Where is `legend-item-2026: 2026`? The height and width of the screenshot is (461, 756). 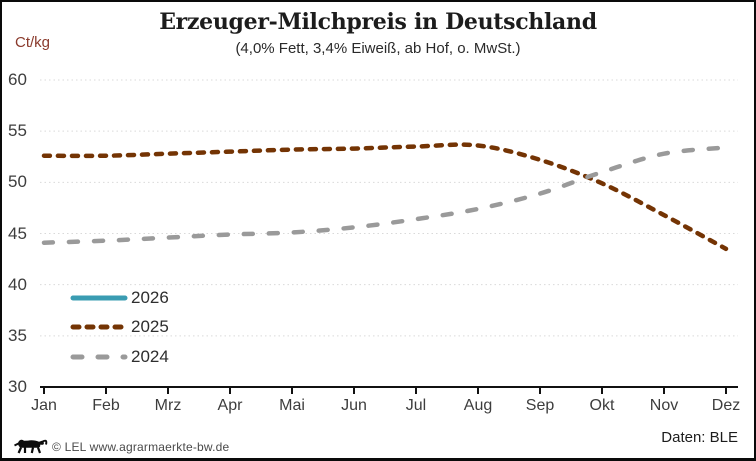 legend-item-2026: 2026 is located at coordinates (119, 298).